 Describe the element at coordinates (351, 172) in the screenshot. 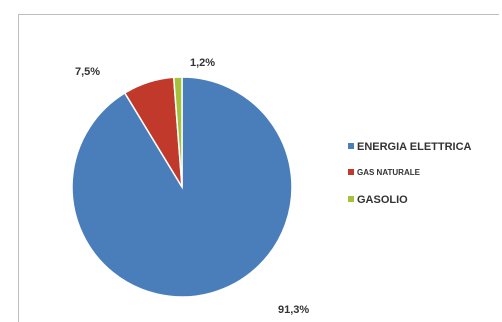

I see `legend-swatch-gas-naturale` at that location.